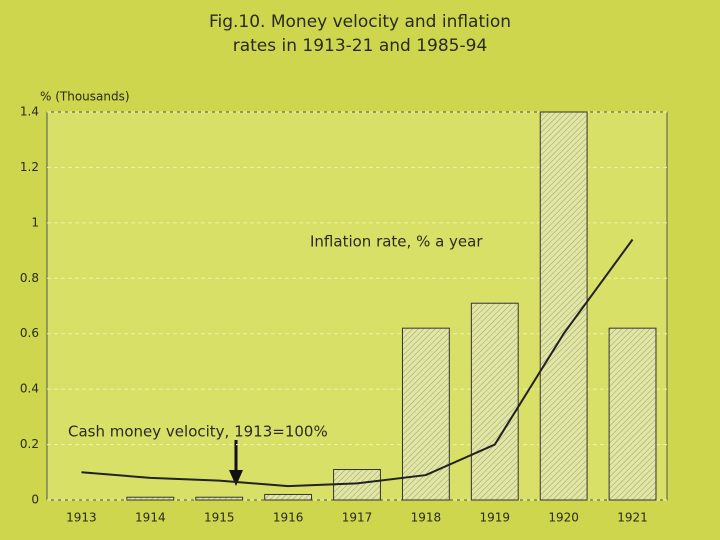 Image resolution: width=720 pixels, height=540 pixels. I want to click on chart-title: rates in 1913-21 and 1985-94, so click(360, 46).